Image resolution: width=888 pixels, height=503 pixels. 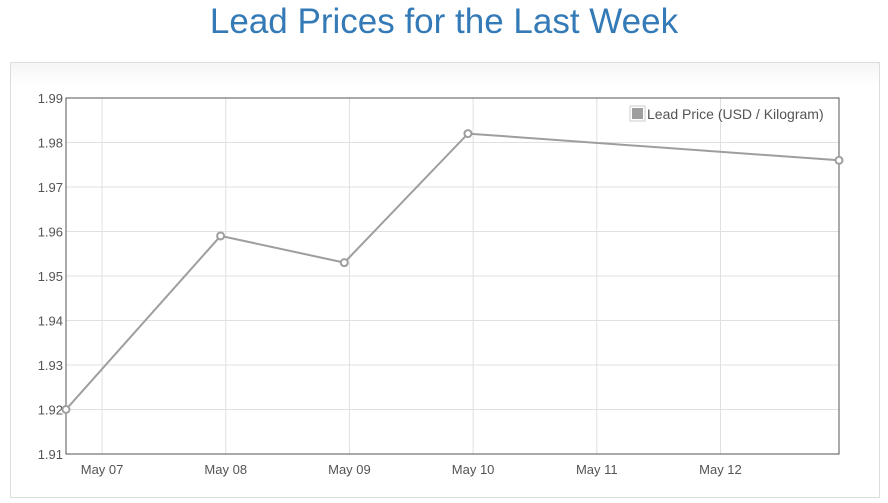 What do you see at coordinates (50, 365) in the screenshot?
I see `y-tick-label: 1.93` at bounding box center [50, 365].